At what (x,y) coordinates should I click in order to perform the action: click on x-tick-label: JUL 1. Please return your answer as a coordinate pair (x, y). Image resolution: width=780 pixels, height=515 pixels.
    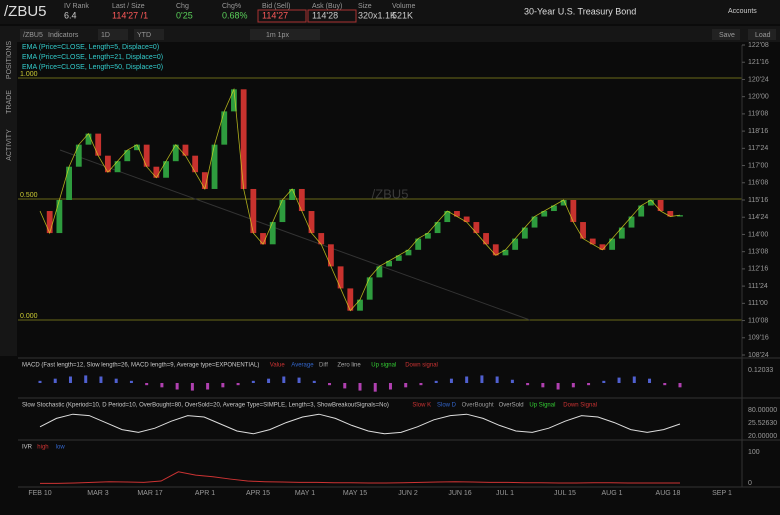
    Looking at the image, I should click on (505, 493).